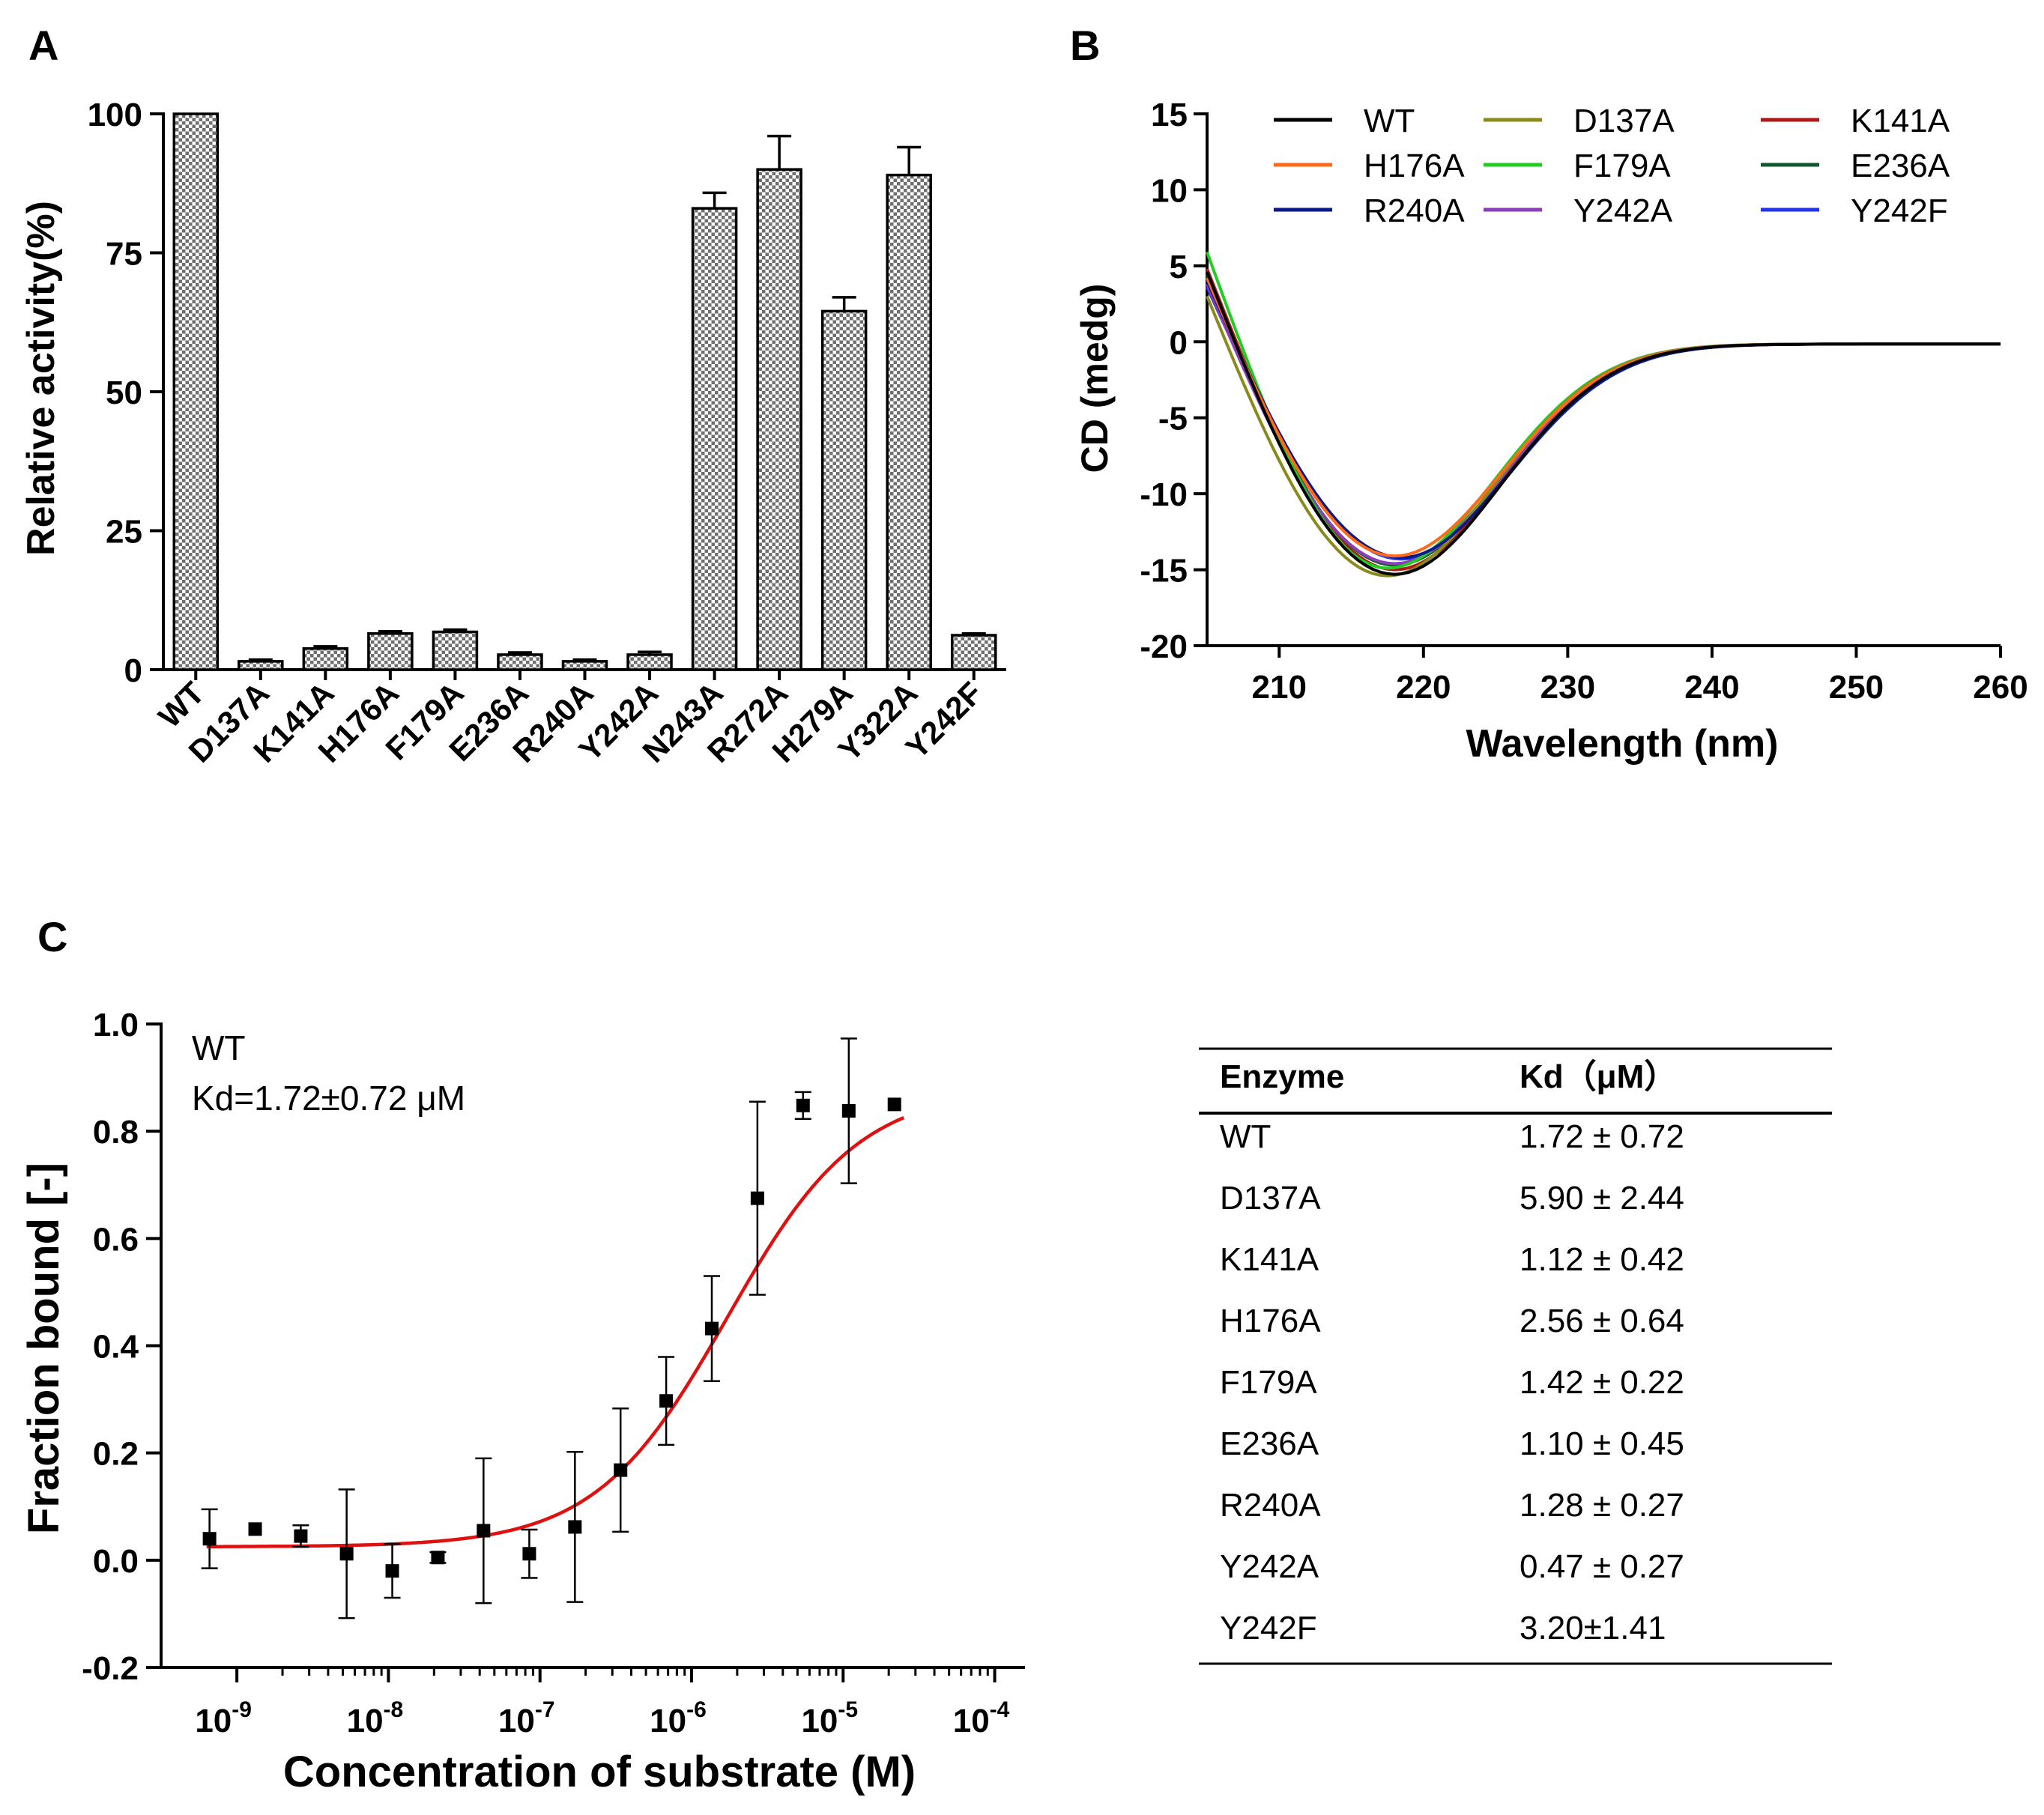  Describe the element at coordinates (111, 1669) in the screenshot. I see `binding-chart-y-tick-label: -0.2` at that location.